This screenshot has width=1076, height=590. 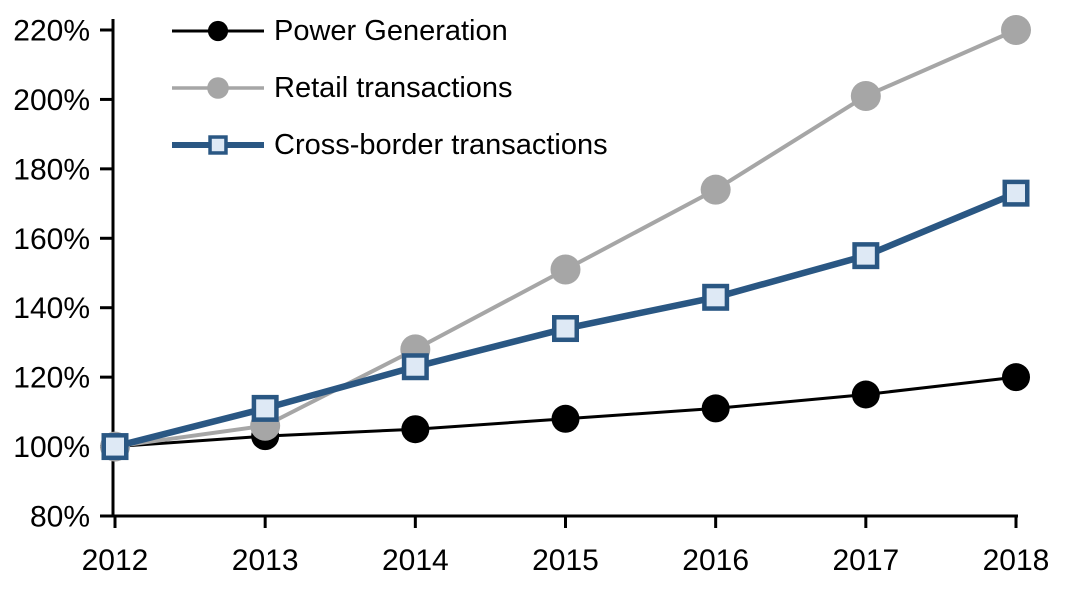 I want to click on y-tick-label: 100%, so click(x=51, y=447).